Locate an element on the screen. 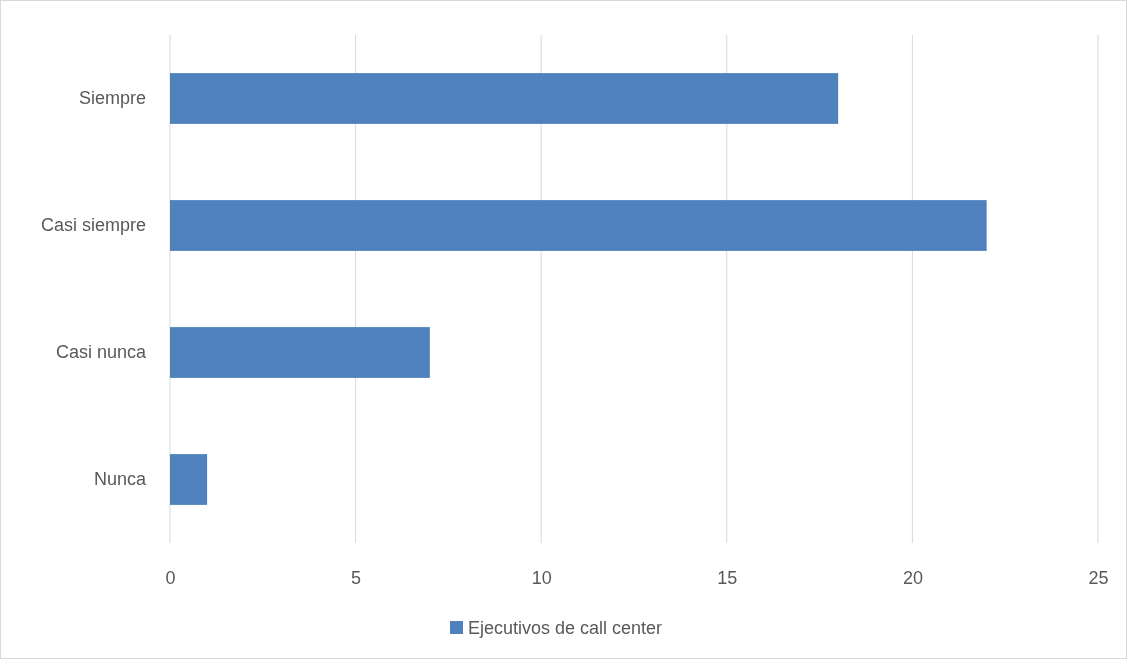 This screenshot has width=1132, height=663. x-tick-label: 15 is located at coordinates (727, 577).